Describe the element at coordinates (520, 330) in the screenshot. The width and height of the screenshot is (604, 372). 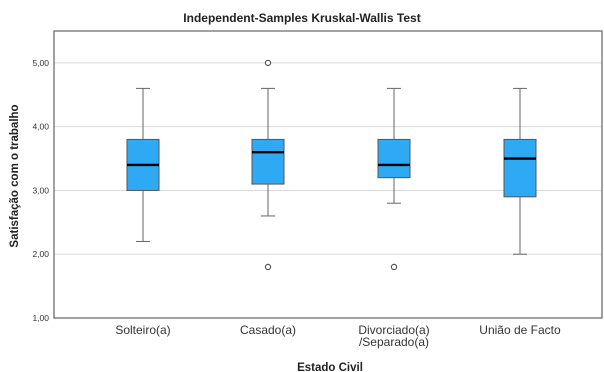
I see `x-tick-label: União de Facto` at that location.